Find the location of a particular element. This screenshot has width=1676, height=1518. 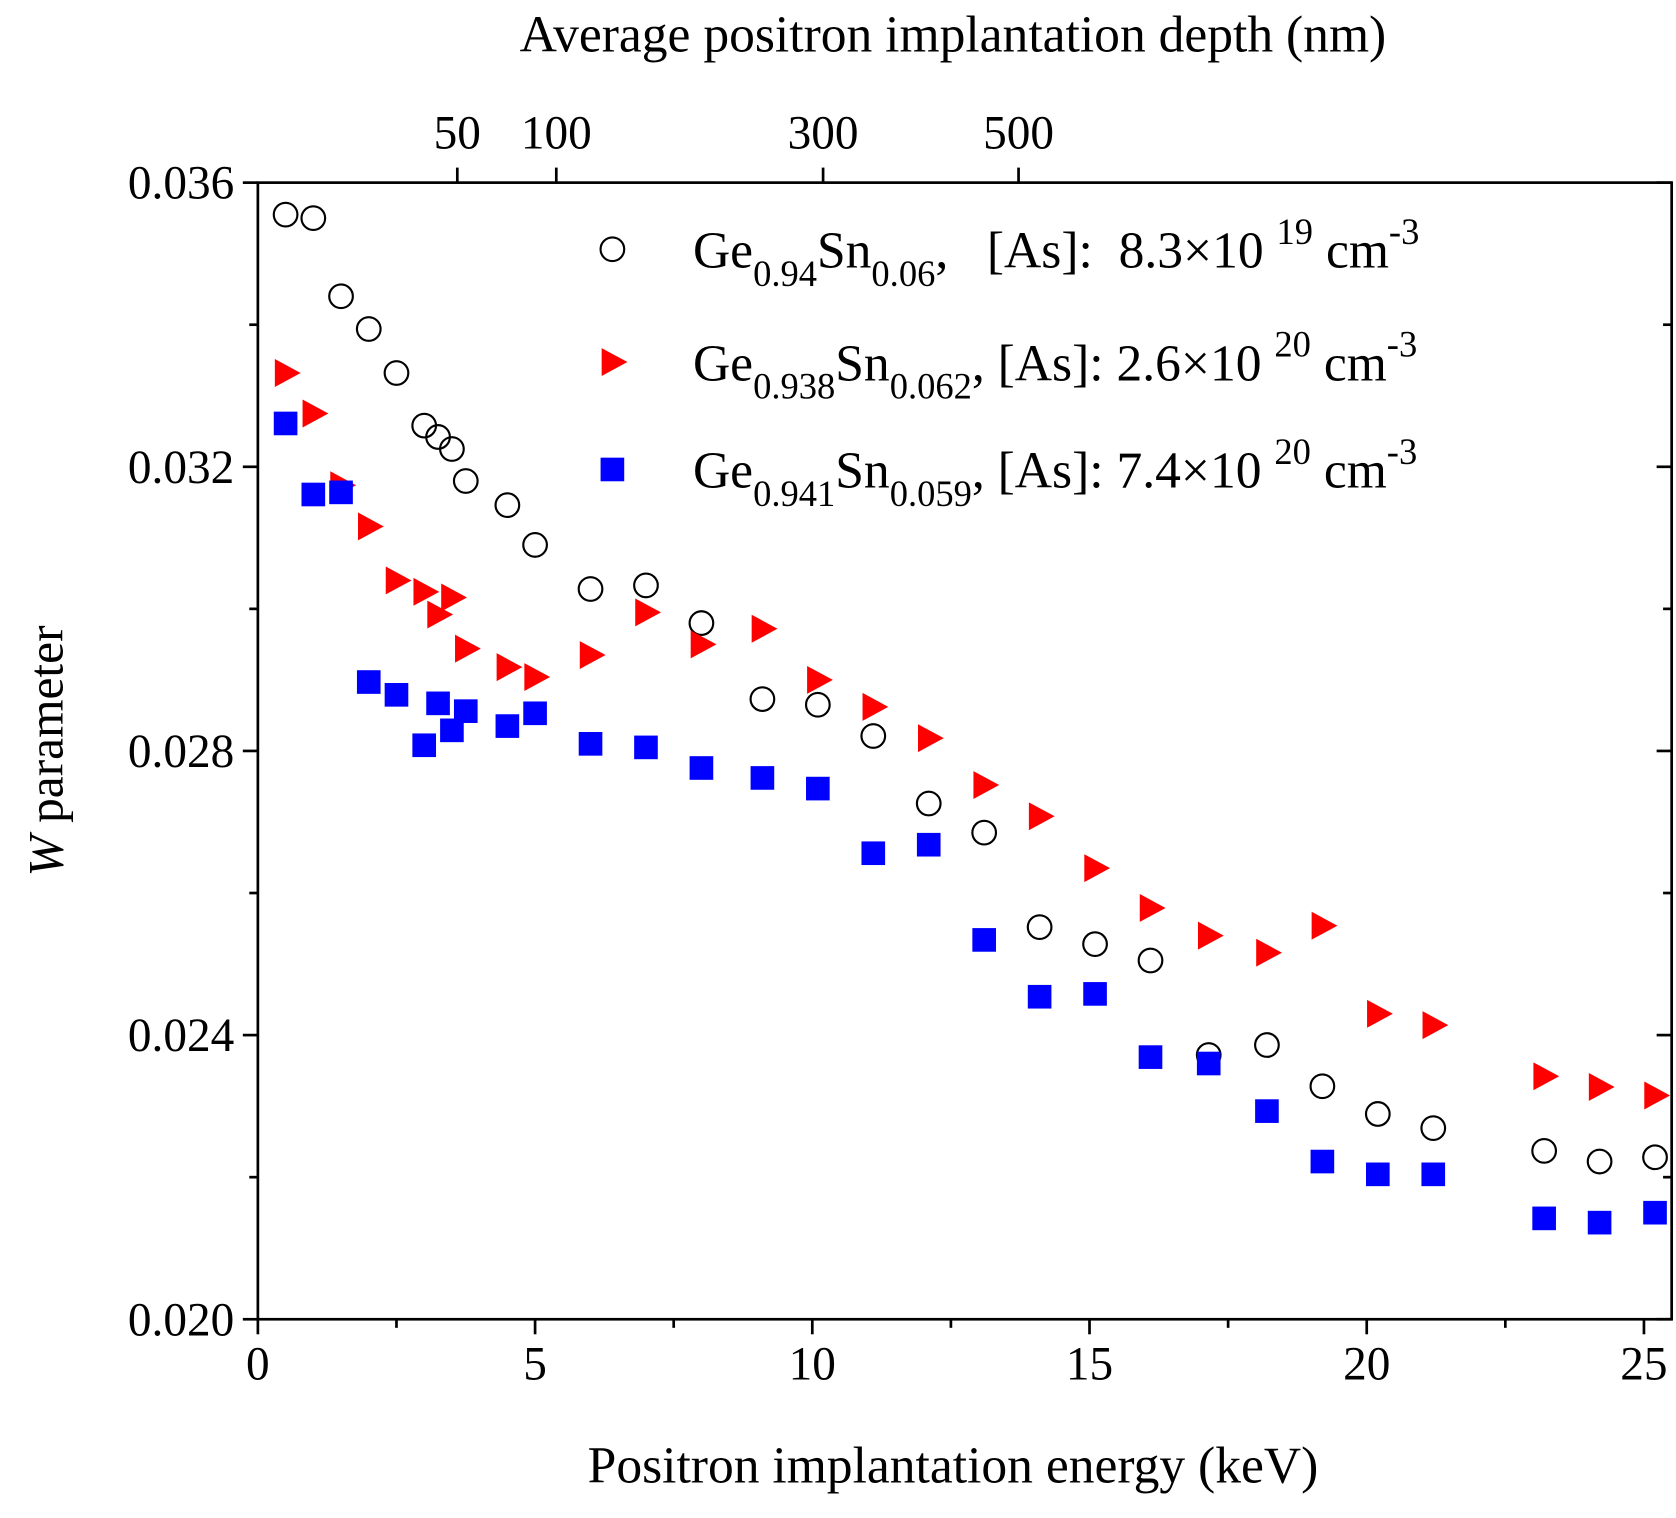

x2-tick-label: 500 is located at coordinates (1018, 133).